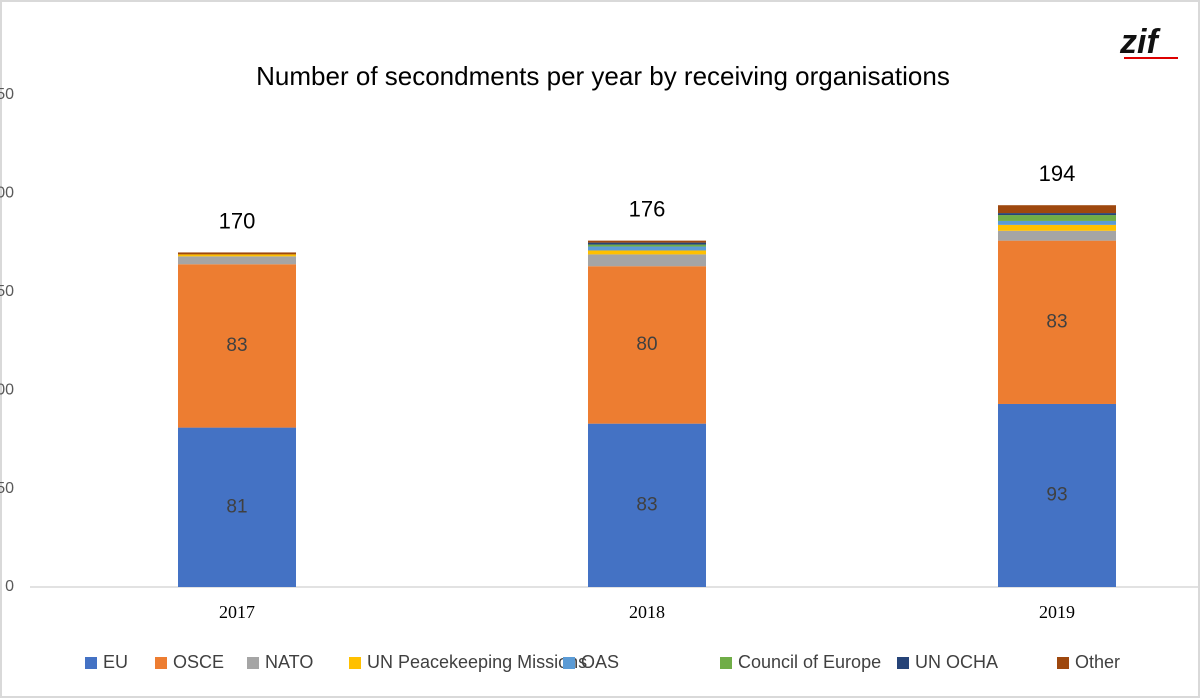 Image resolution: width=1200 pixels, height=700 pixels. Describe the element at coordinates (7, 291) in the screenshot. I see `y-tick-label: 150` at that location.